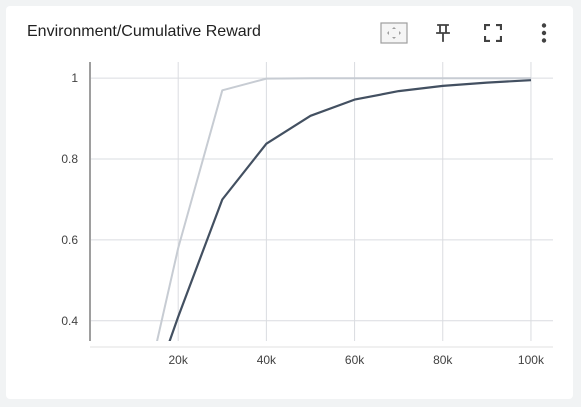 The height and width of the screenshot is (407, 581). I want to click on chart-title: Environment/Cumulative Reward, so click(144, 31).